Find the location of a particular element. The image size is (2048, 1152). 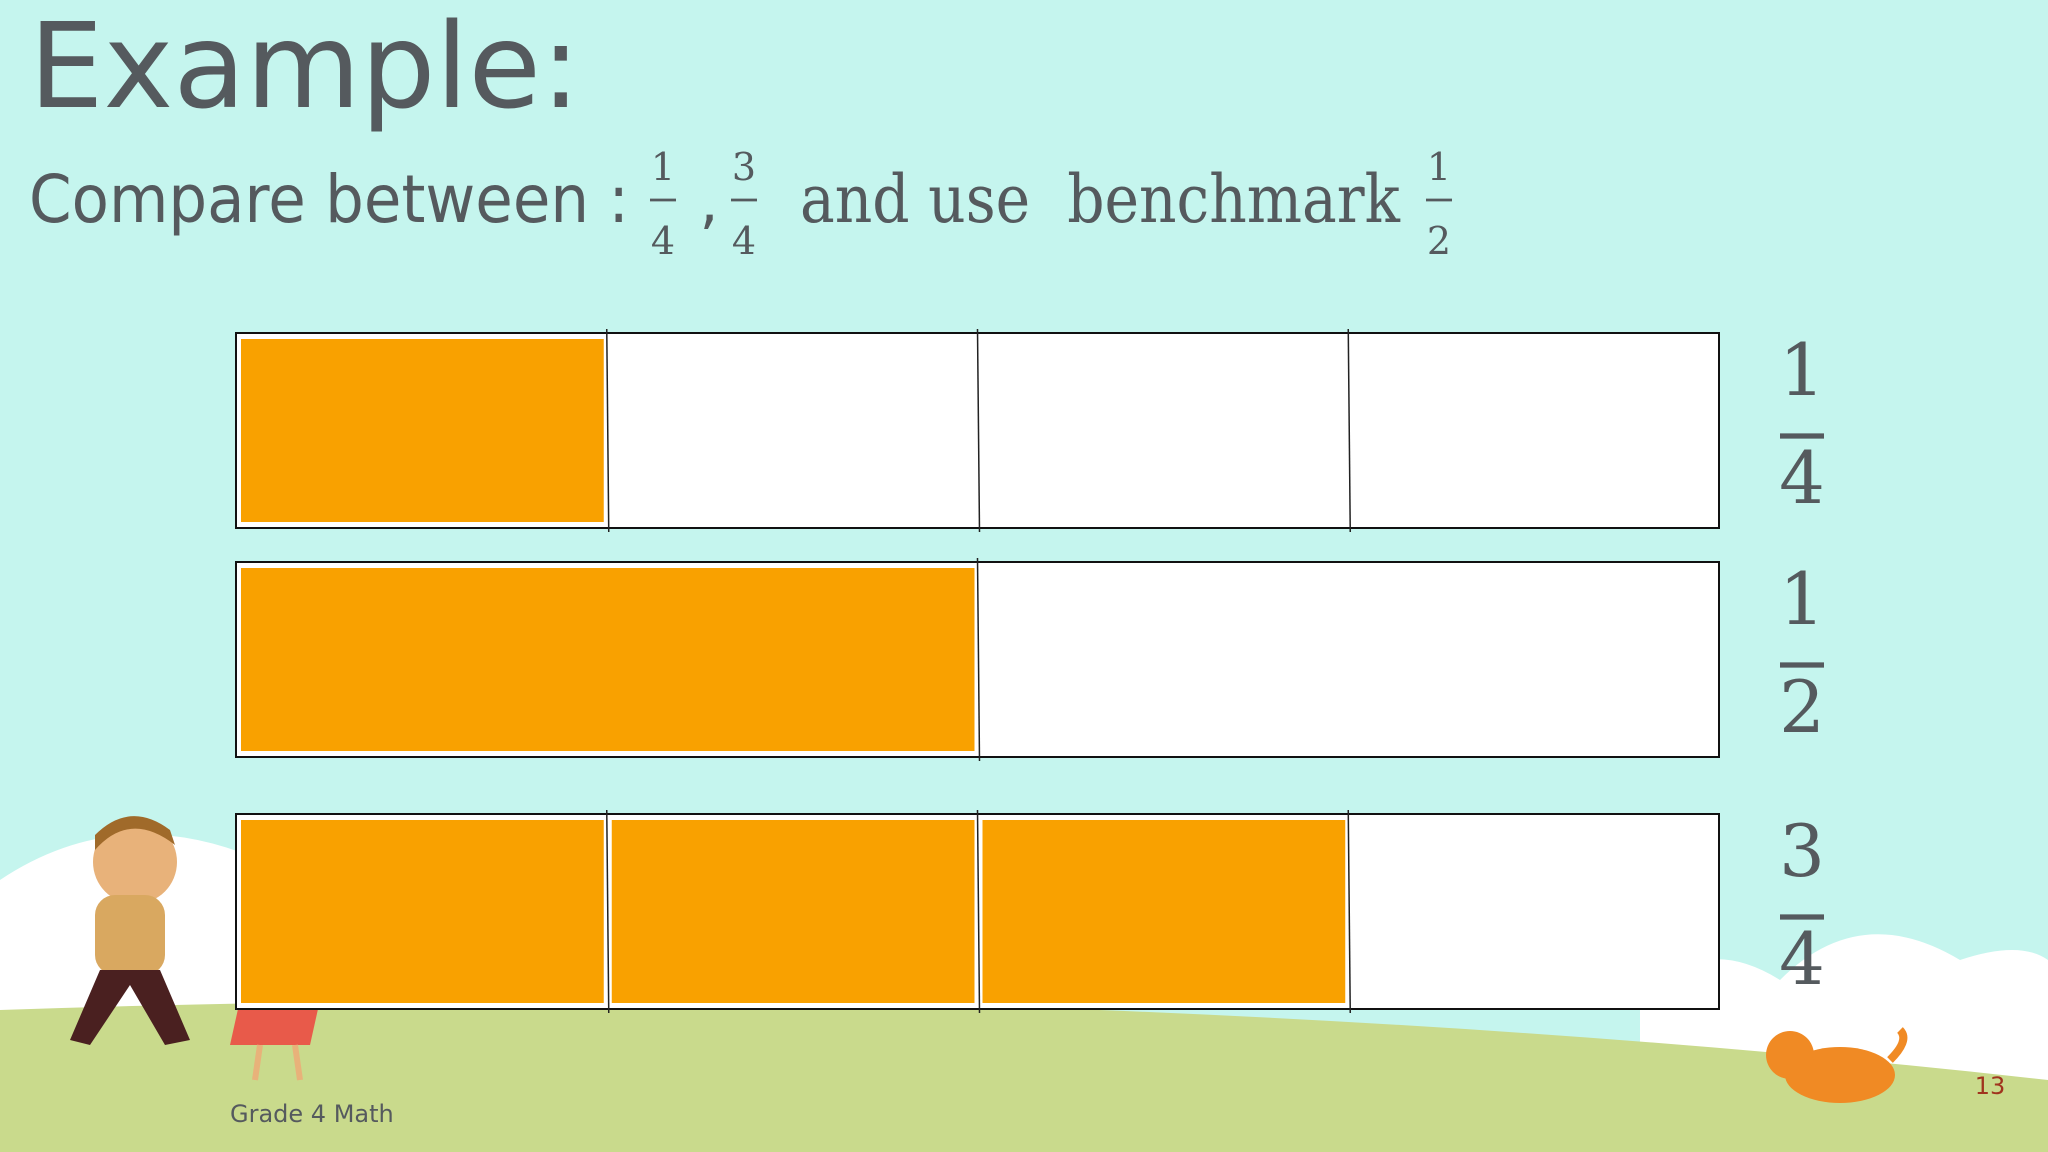

hill is located at coordinates (1024, 1076).